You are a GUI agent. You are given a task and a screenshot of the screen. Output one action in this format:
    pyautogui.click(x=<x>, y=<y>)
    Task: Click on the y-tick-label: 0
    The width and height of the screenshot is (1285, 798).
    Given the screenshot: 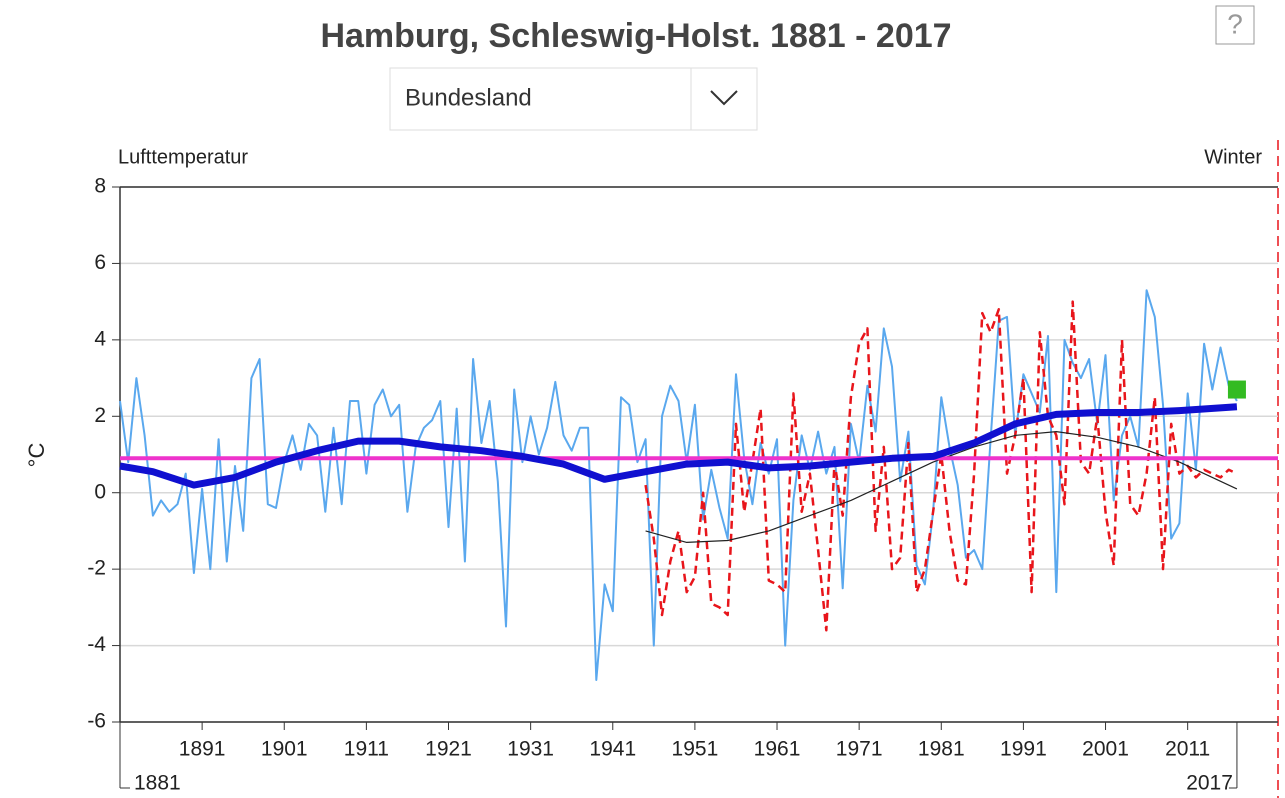 What is the action you would take?
    pyautogui.click(x=100, y=491)
    